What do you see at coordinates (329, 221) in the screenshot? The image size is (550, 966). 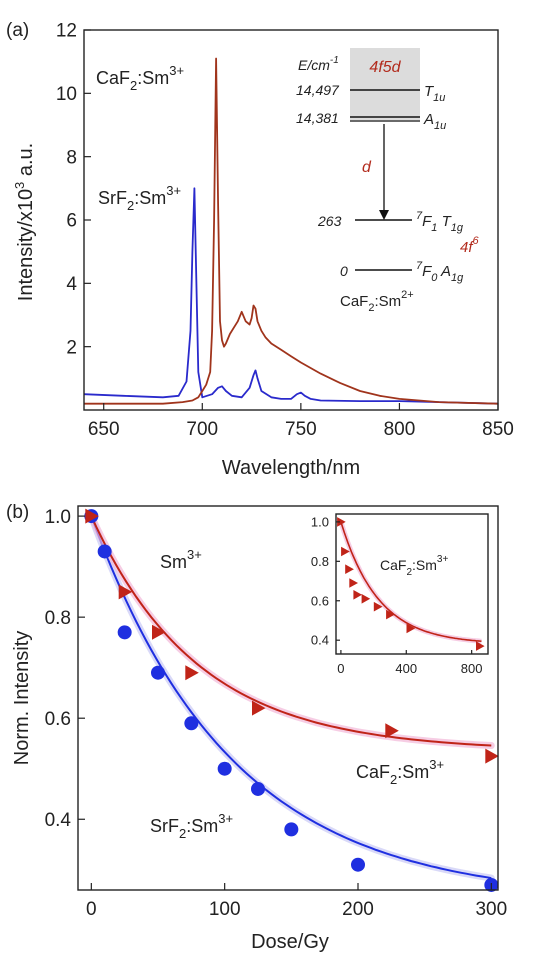 I see `level-7F1-energy: 263` at bounding box center [329, 221].